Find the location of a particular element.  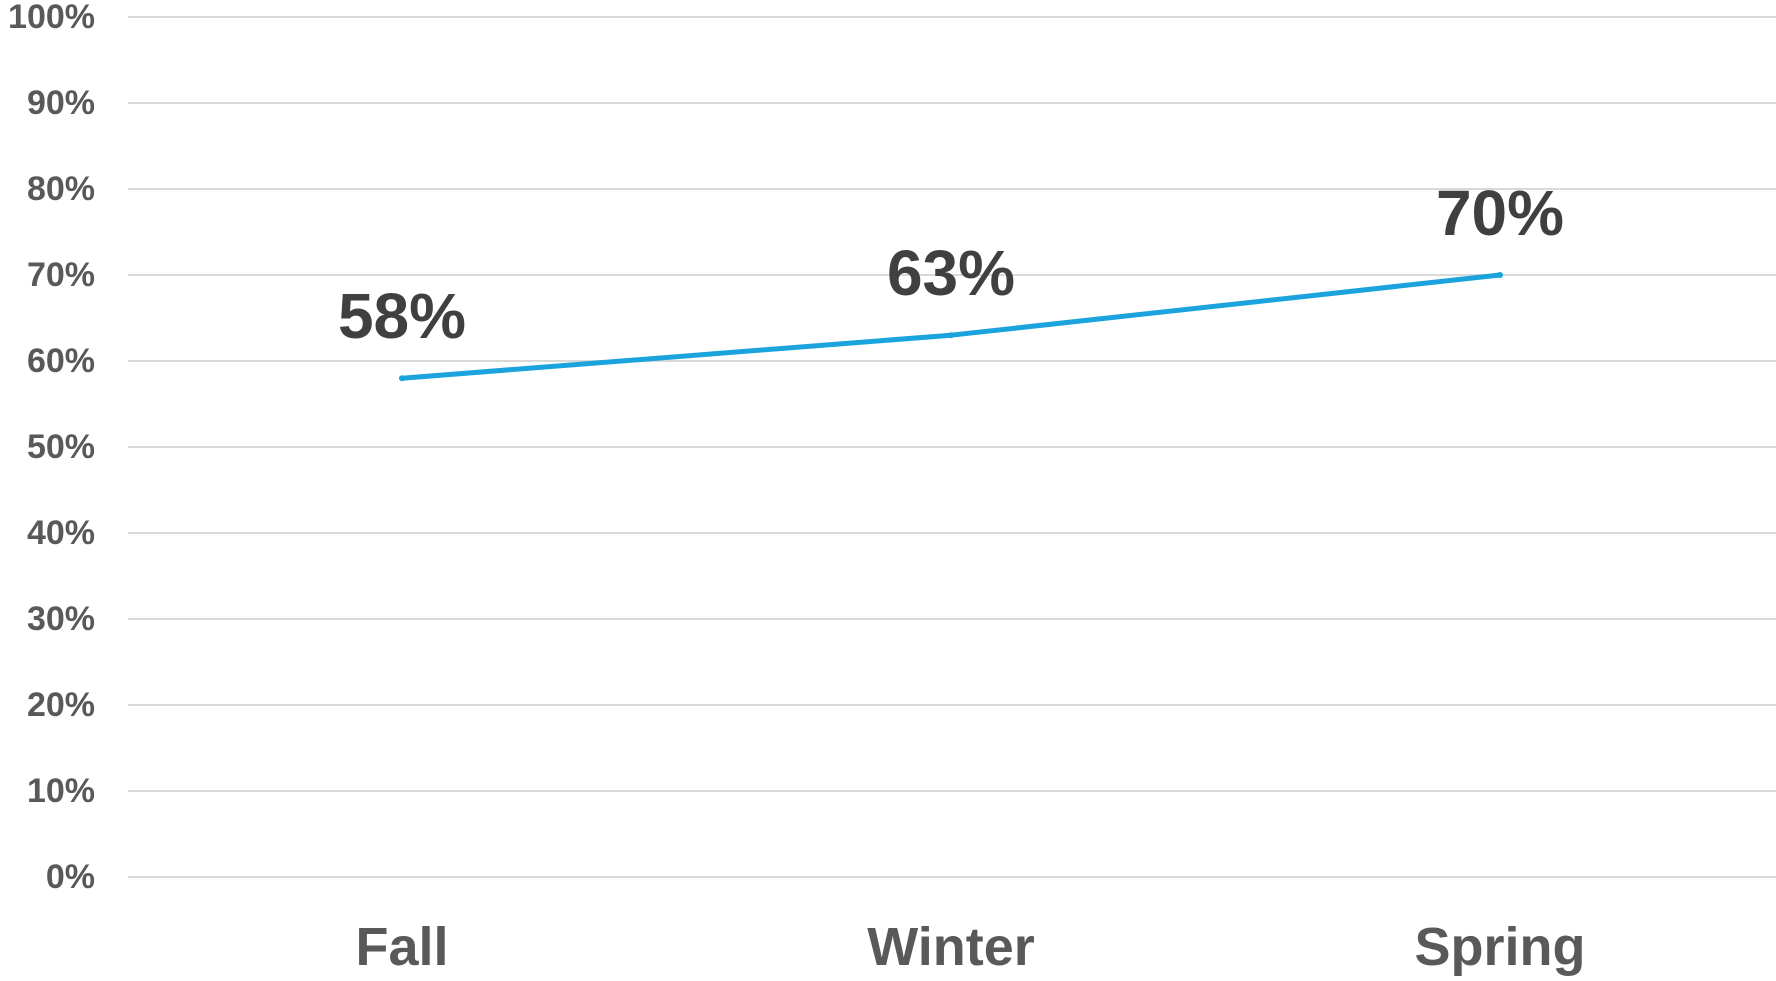

y-tick-label: 40% is located at coordinates (61, 533).